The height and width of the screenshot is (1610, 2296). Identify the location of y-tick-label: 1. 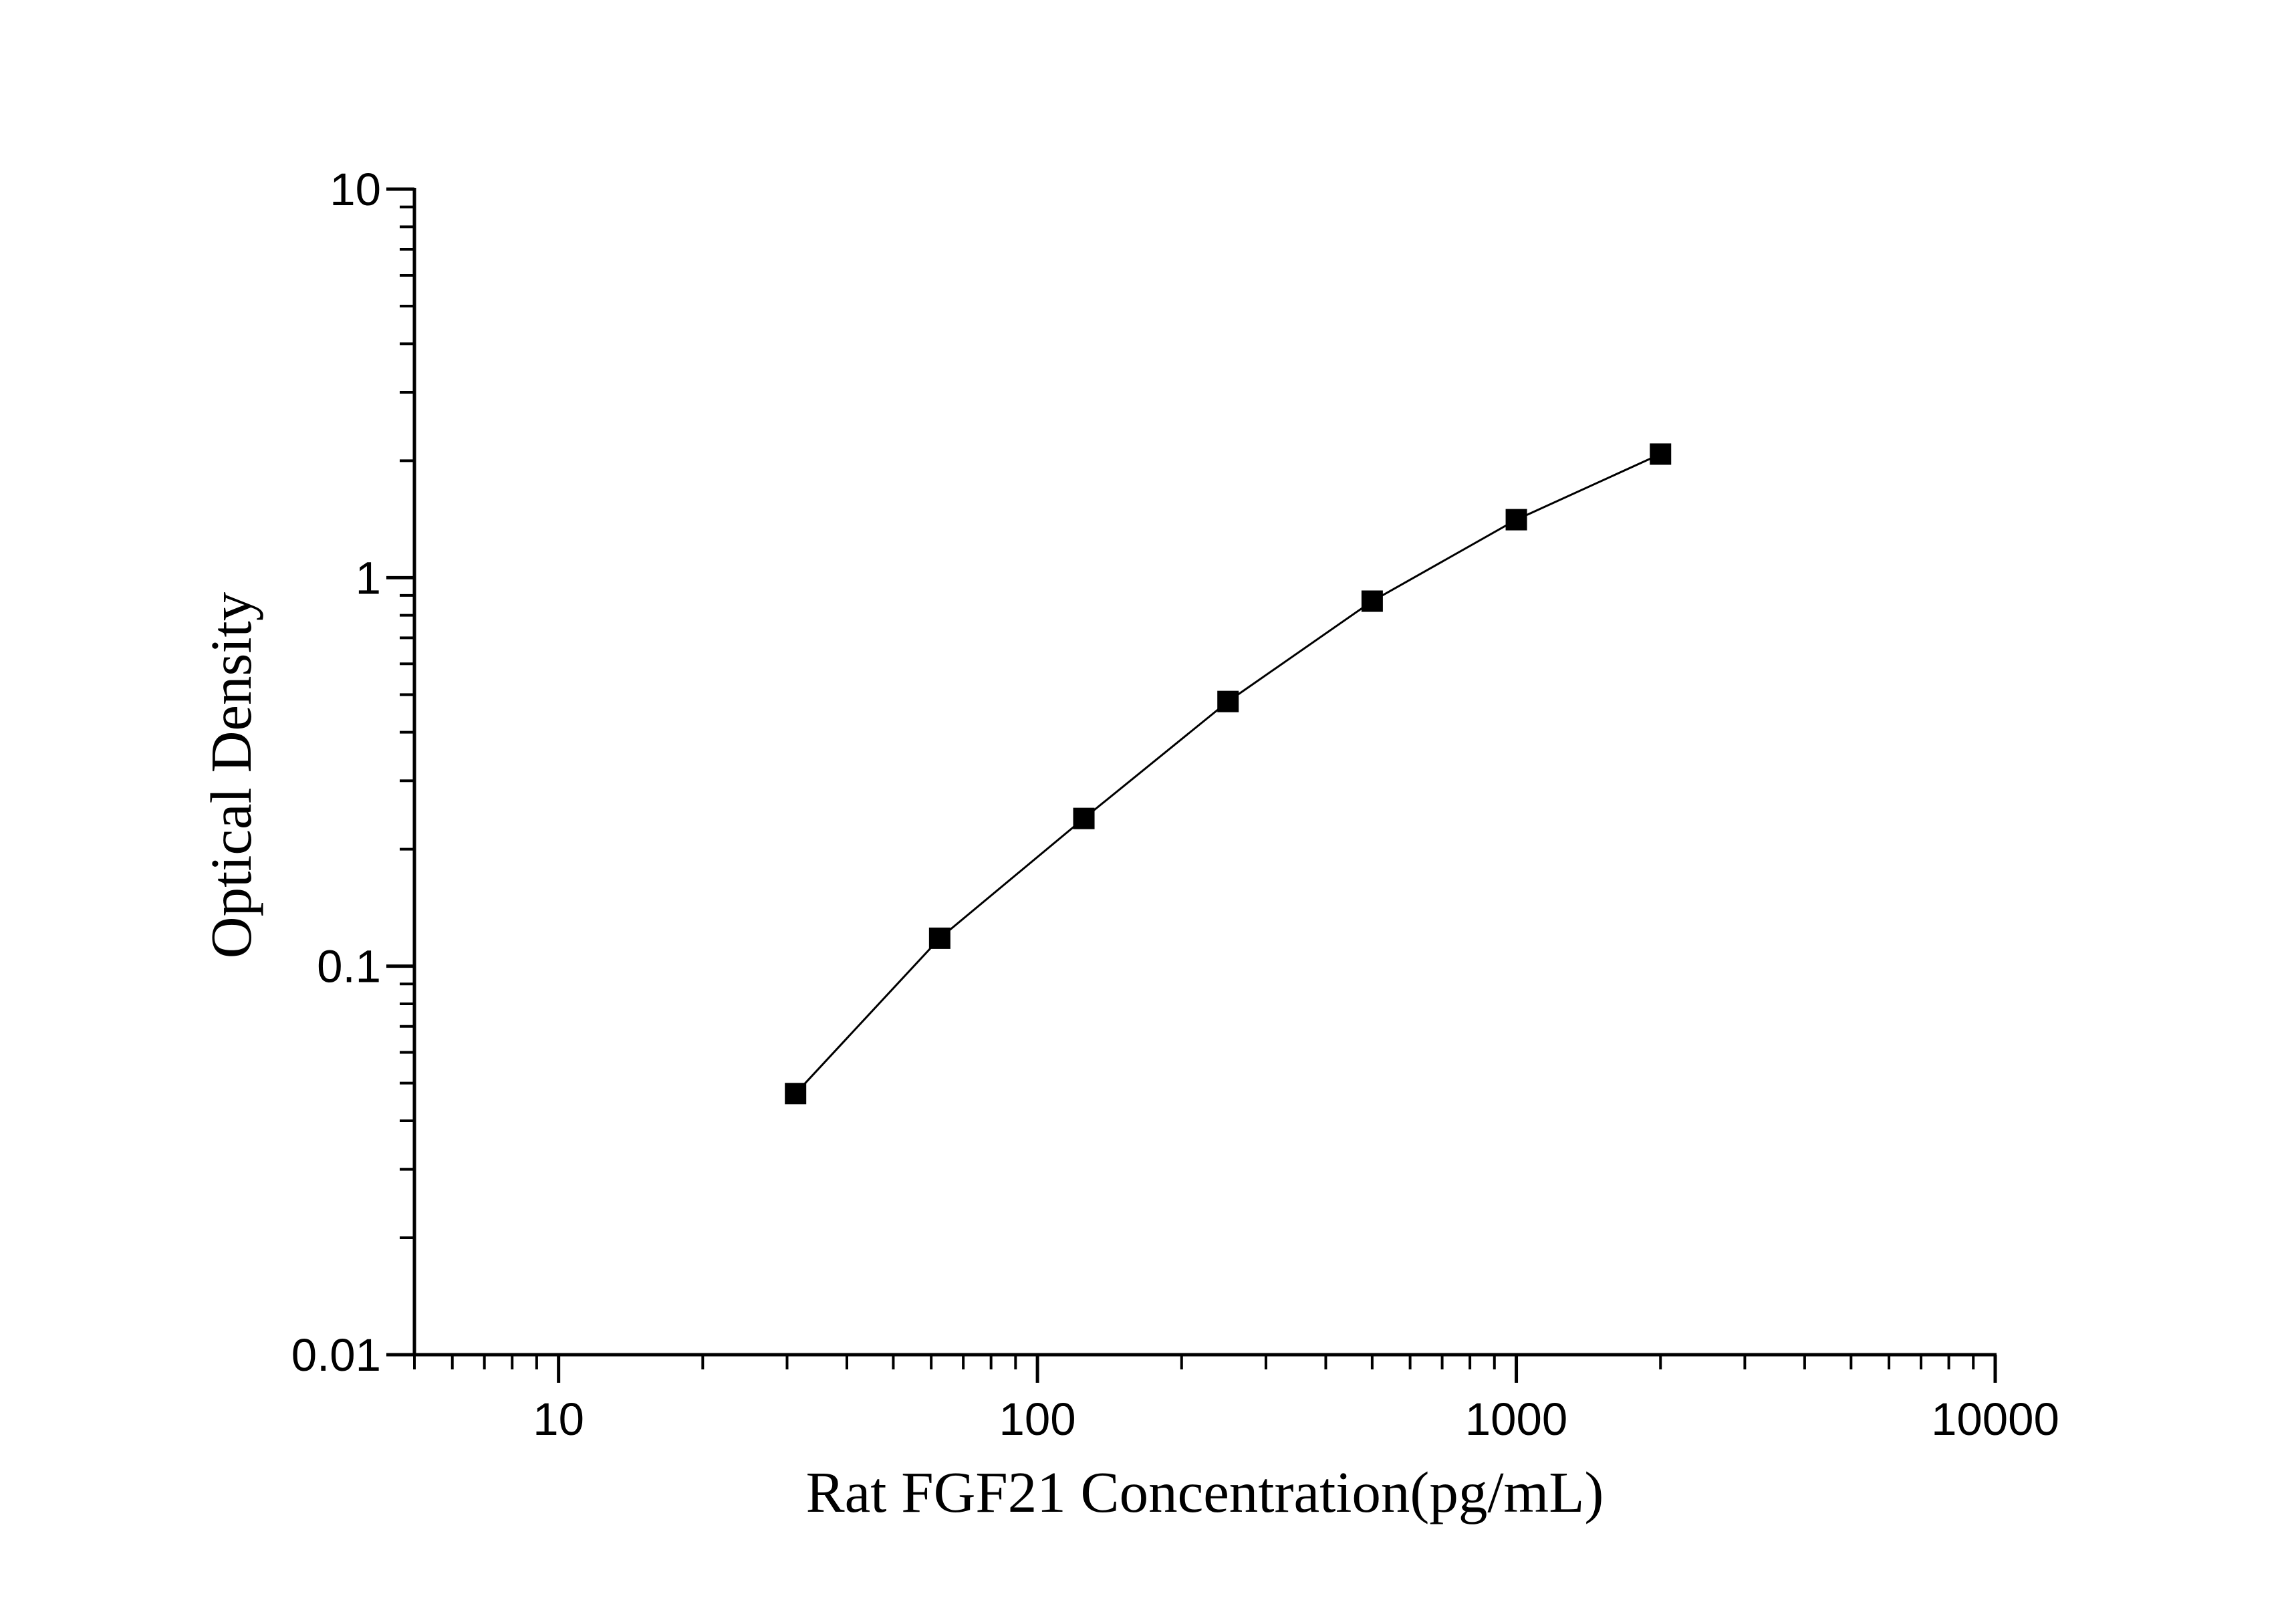
(368, 577).